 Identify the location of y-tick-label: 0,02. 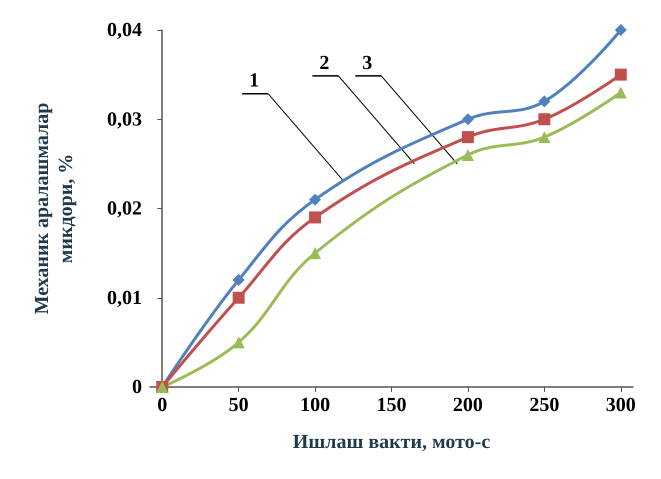
(124, 209).